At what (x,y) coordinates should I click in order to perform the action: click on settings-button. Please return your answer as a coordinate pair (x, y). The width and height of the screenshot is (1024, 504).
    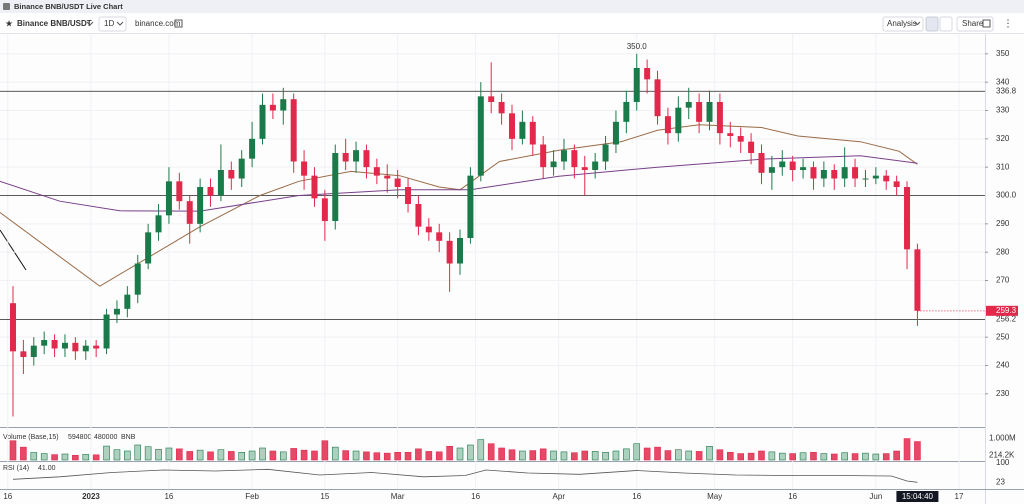
    Looking at the image, I should click on (946, 24).